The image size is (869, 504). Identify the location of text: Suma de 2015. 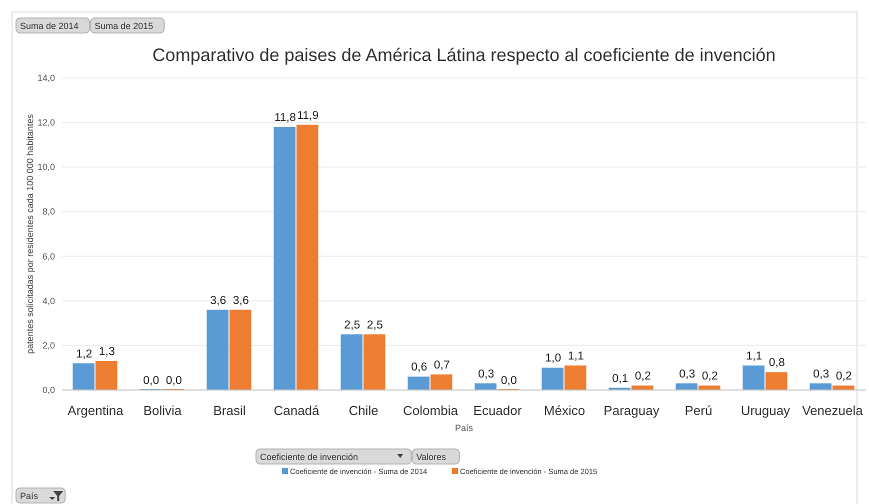
(124, 26).